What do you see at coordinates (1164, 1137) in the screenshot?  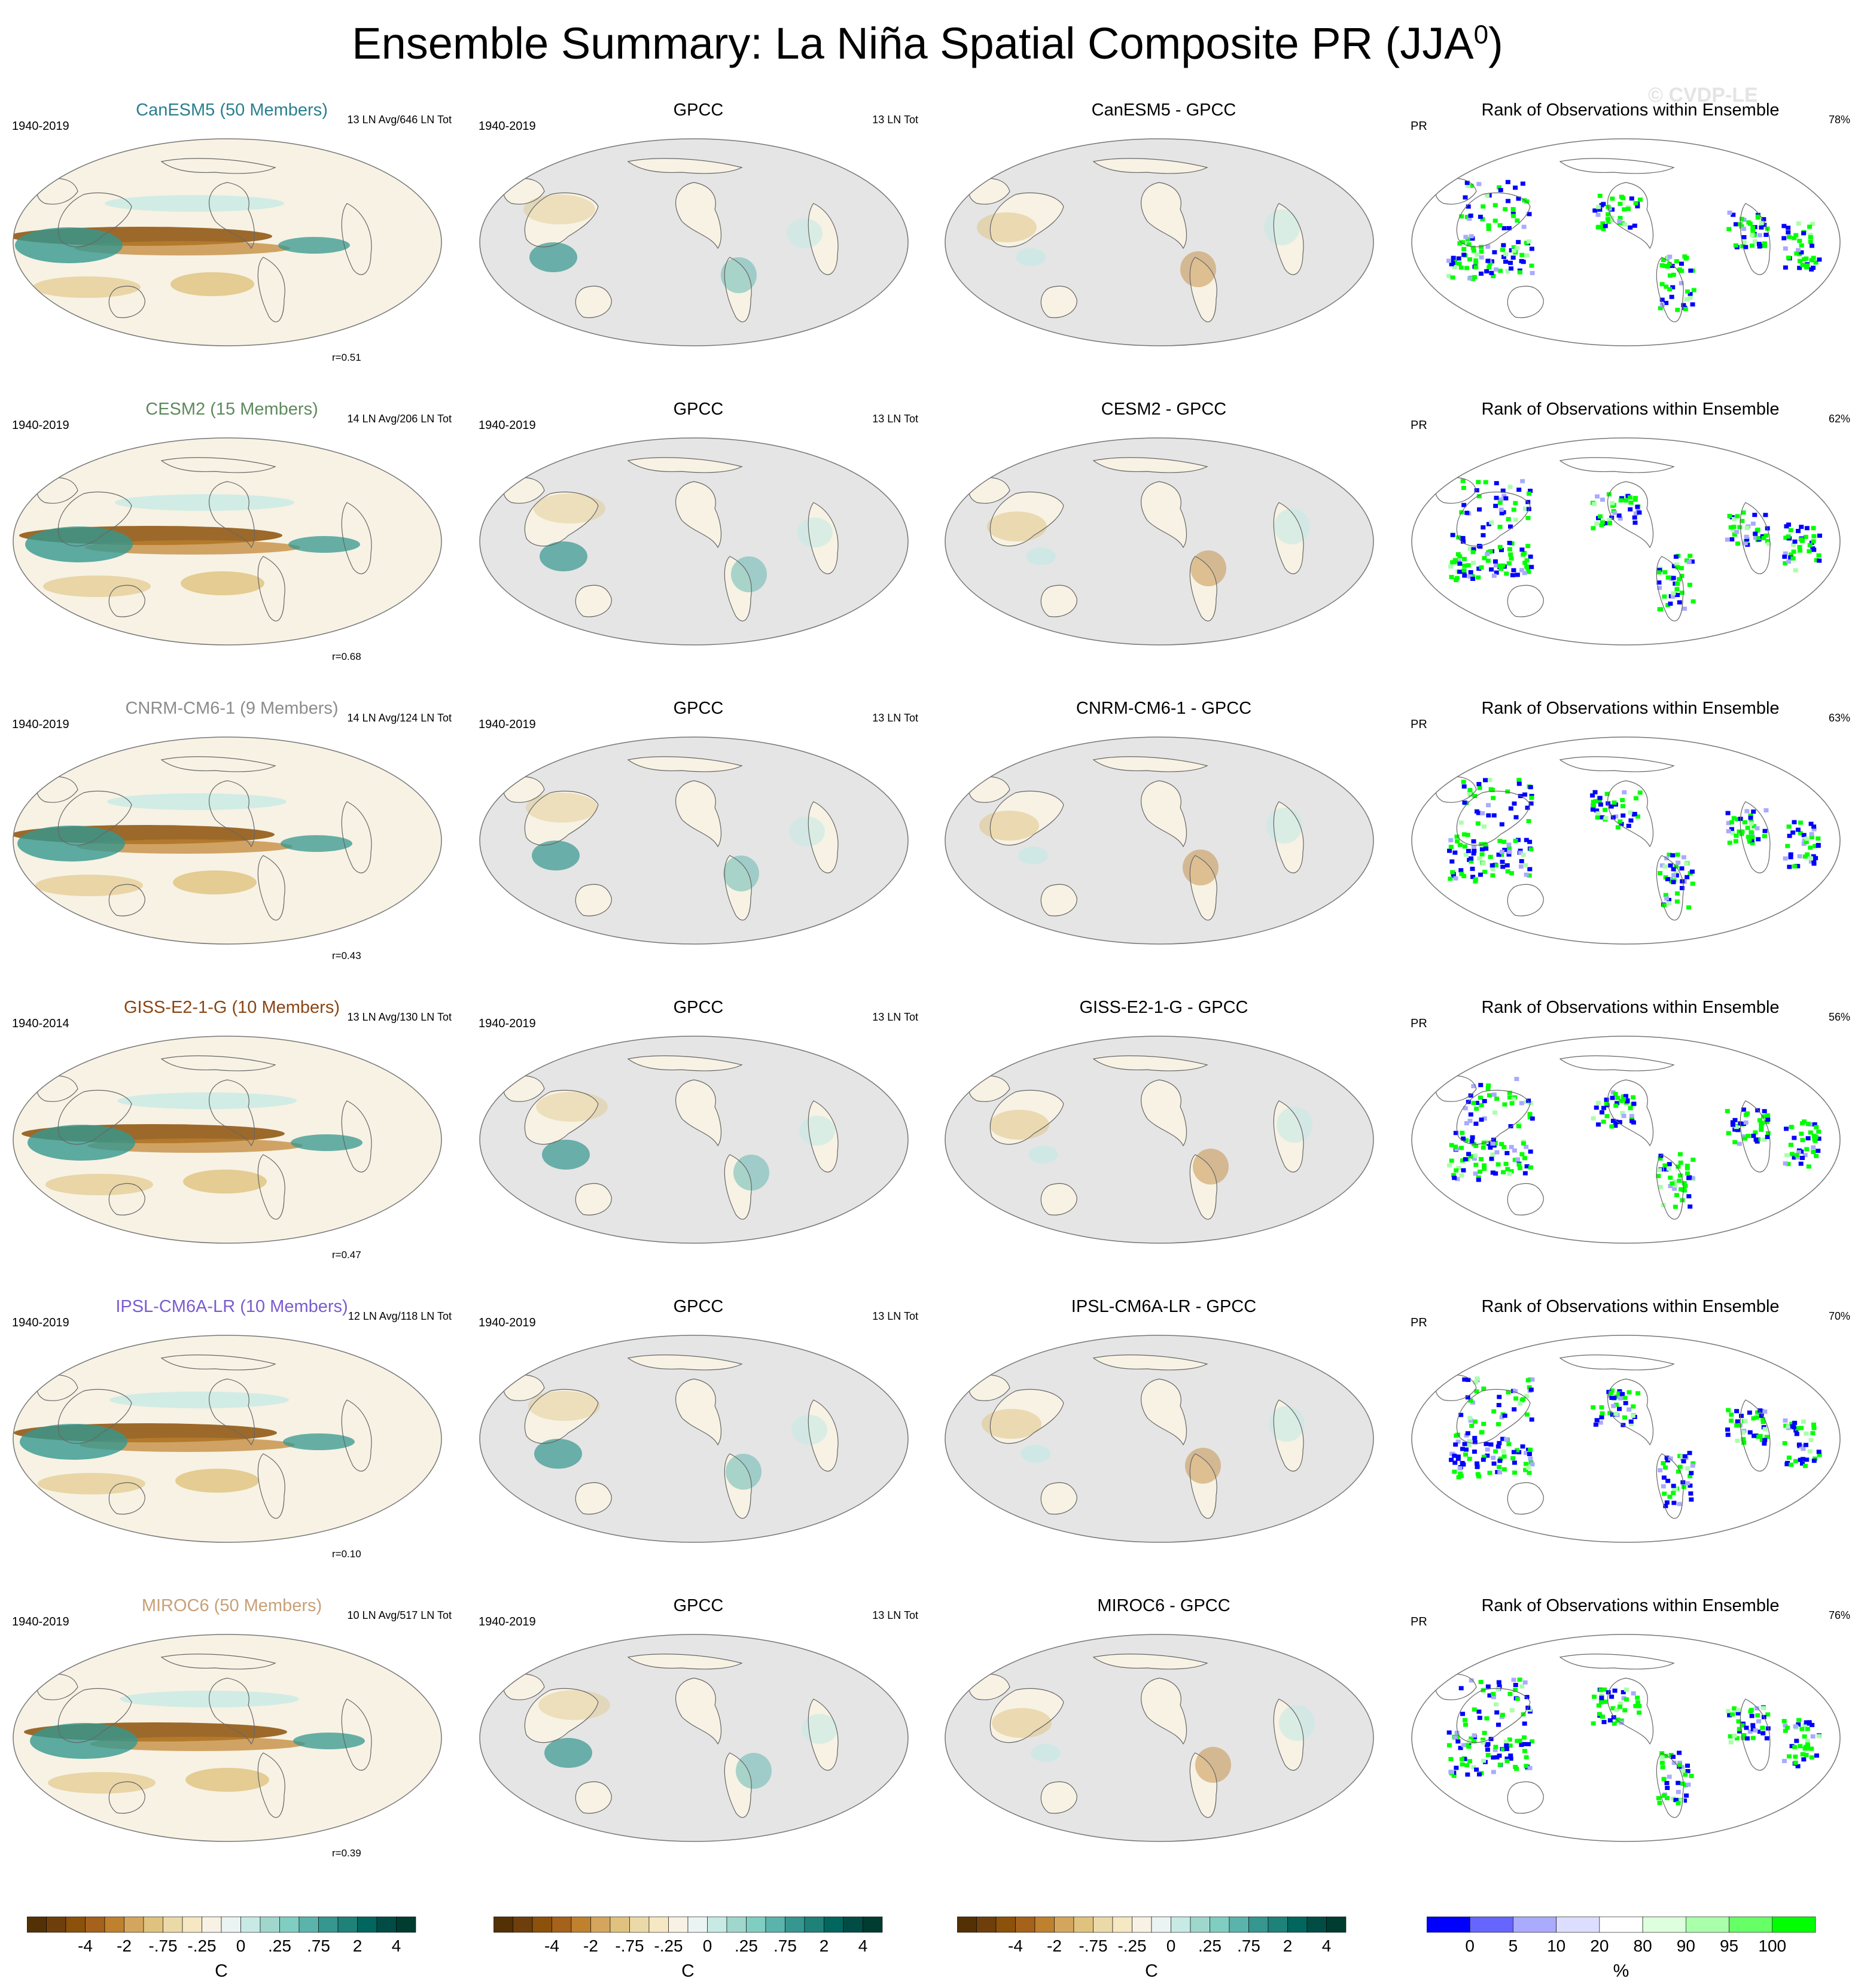 I see `panel-diff-4: GISS-E2-1-G - GPCC` at bounding box center [1164, 1137].